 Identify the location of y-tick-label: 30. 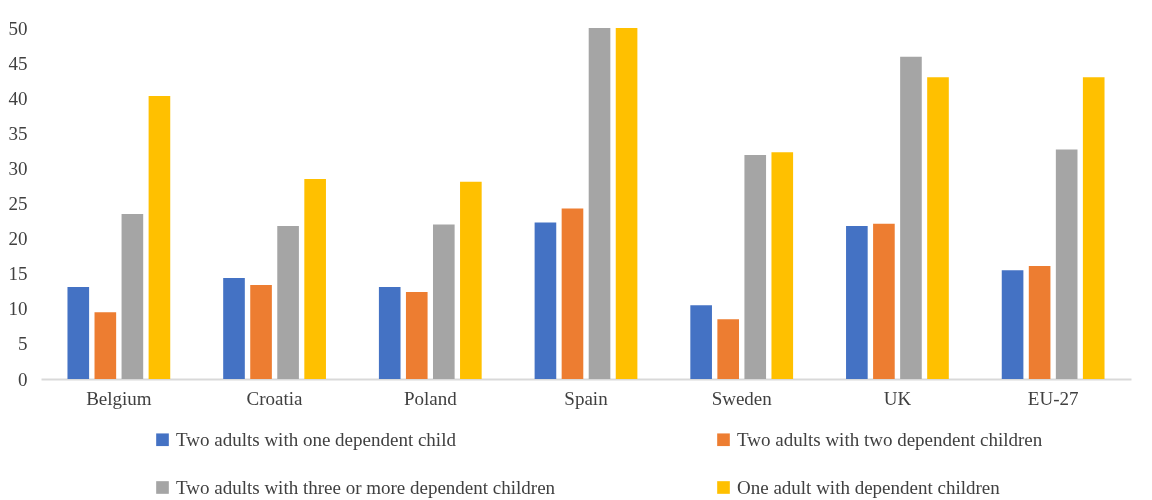
(18, 168).